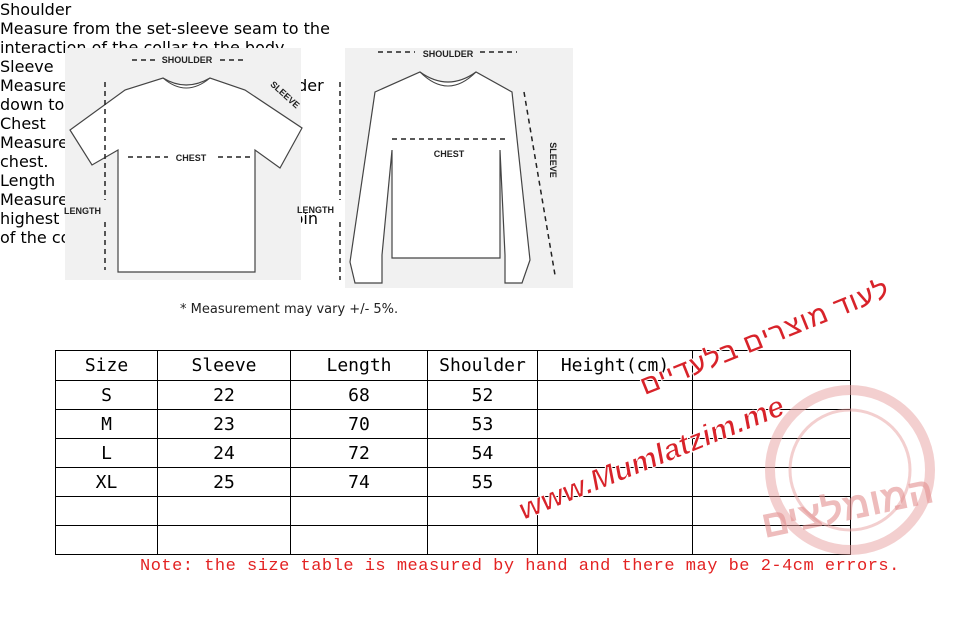 Image resolution: width=958 pixels, height=624 pixels. I want to click on sweater, so click(440, 177).